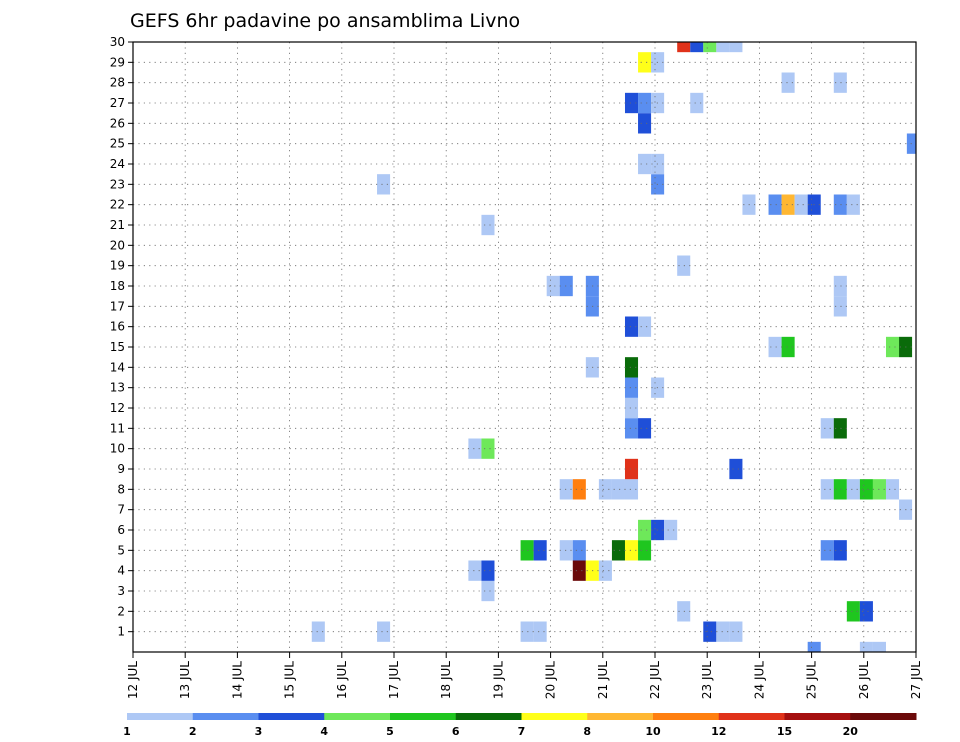 This screenshot has width=960, height=742. What do you see at coordinates (127, 731) in the screenshot?
I see `legend-label: 1` at bounding box center [127, 731].